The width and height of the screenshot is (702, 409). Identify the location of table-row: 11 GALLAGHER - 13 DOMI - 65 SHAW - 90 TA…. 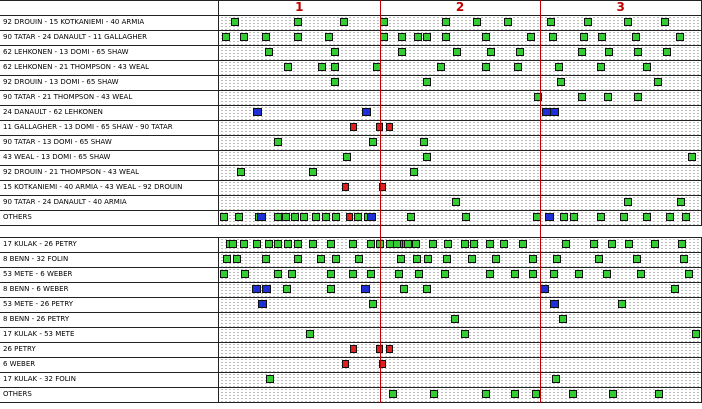
(351, 127).